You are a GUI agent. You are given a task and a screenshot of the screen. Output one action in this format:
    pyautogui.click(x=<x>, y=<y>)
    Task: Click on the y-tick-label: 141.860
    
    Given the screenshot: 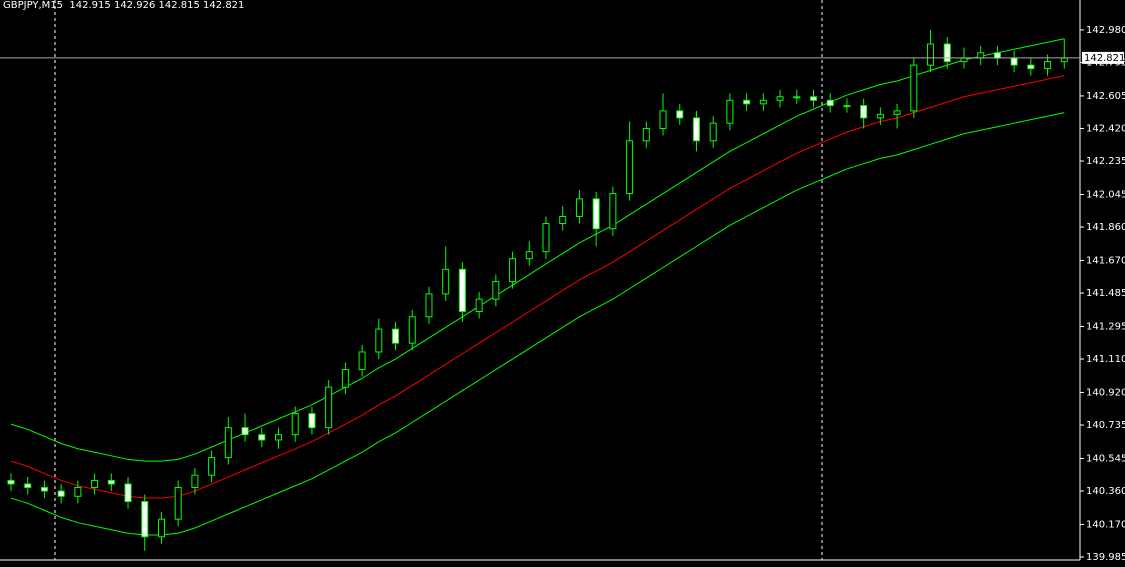 What is the action you would take?
    pyautogui.click(x=1105, y=227)
    